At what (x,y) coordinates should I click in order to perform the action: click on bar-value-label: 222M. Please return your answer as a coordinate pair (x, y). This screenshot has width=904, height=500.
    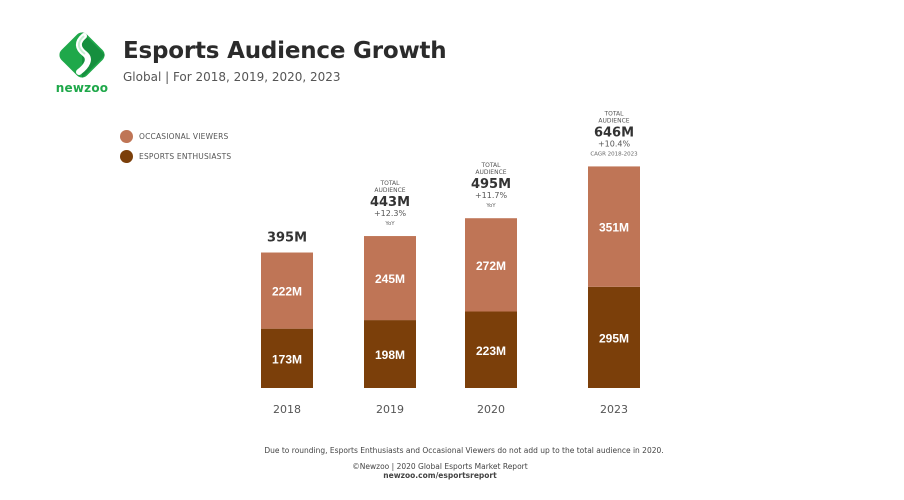
    Looking at the image, I should click on (287, 292).